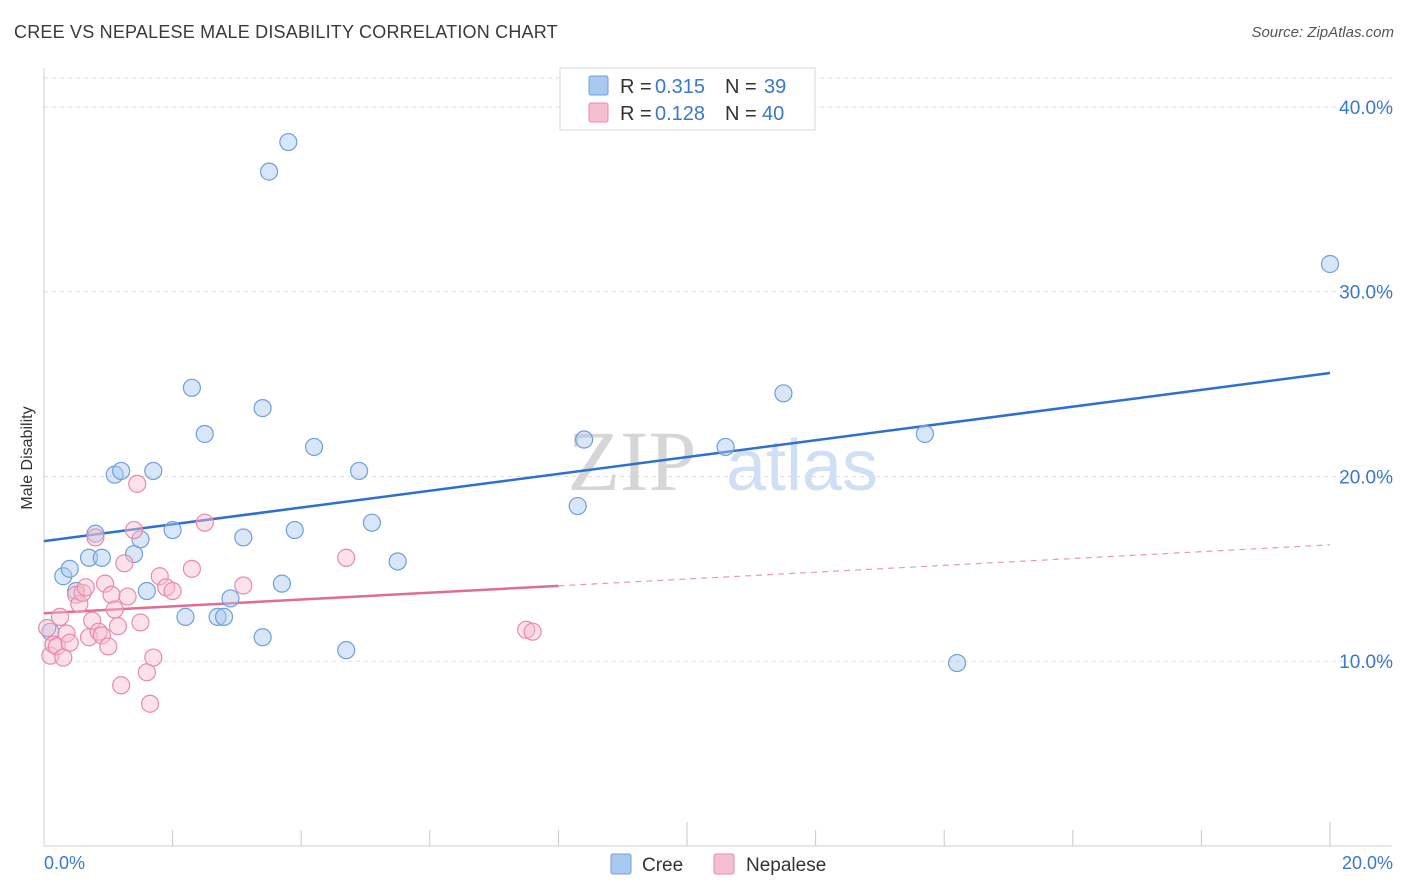  Describe the element at coordinates (944, 565) in the screenshot. I see `trend-line-extension-nepalese` at that location.